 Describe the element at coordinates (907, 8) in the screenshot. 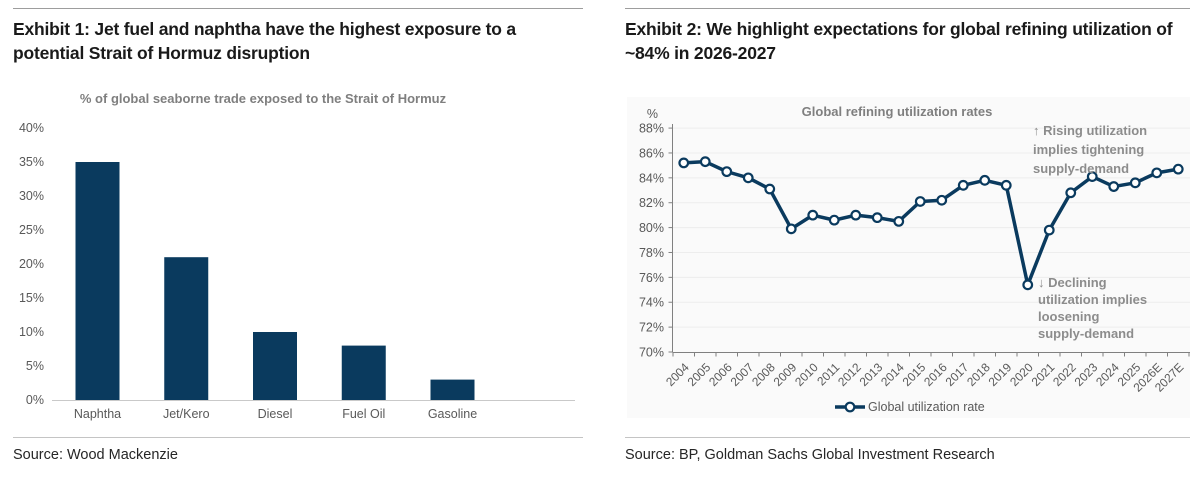

I see `exhibit2-top-rule` at that location.